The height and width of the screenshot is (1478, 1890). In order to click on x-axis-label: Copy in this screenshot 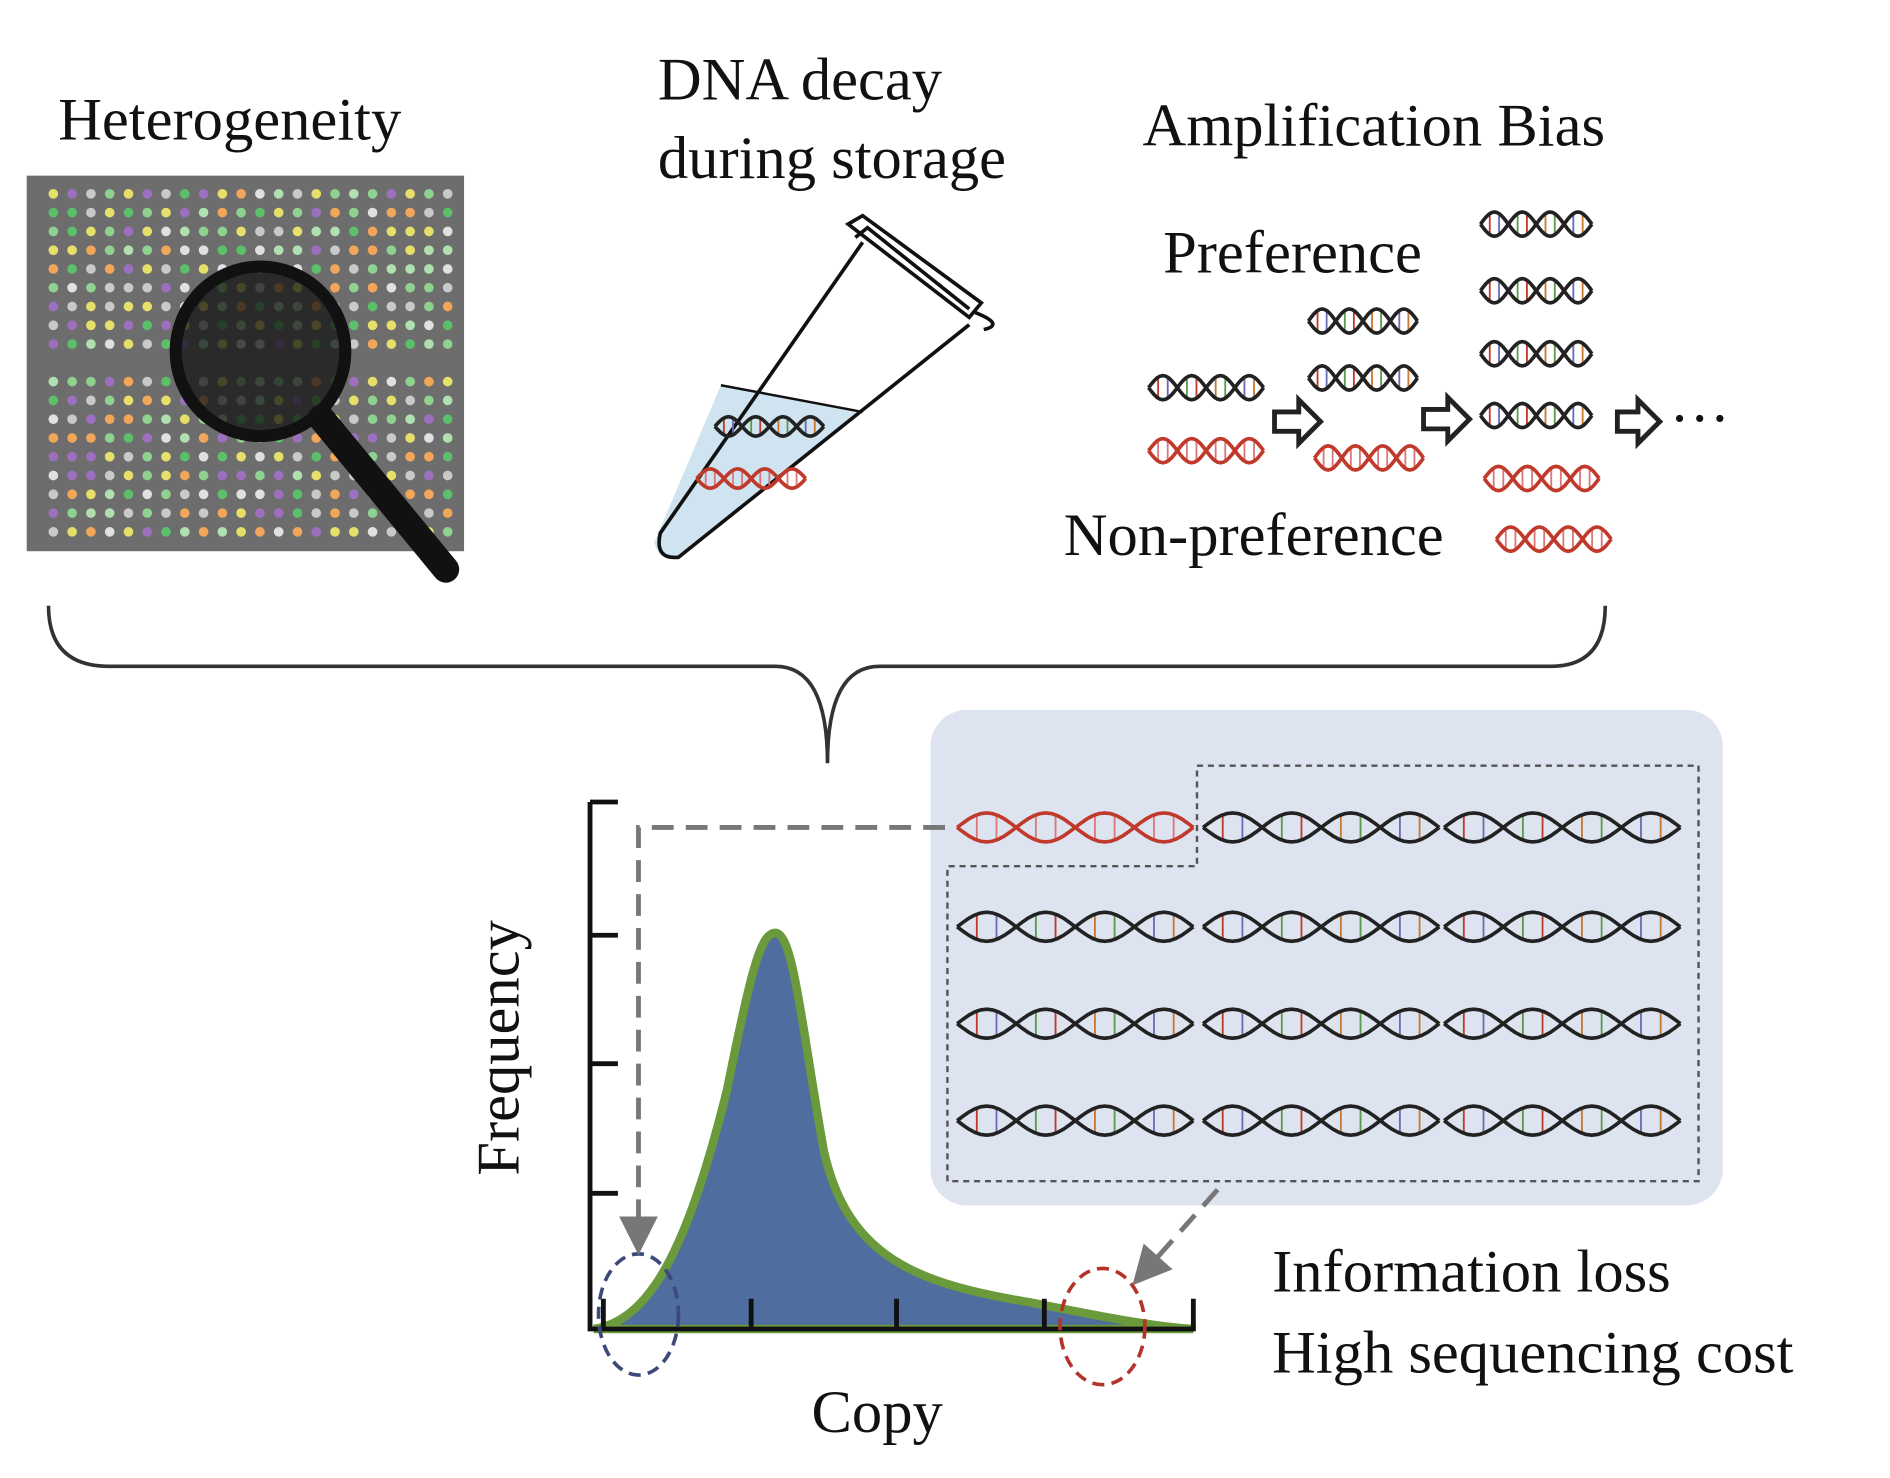, I will do `click(878, 1412)`.